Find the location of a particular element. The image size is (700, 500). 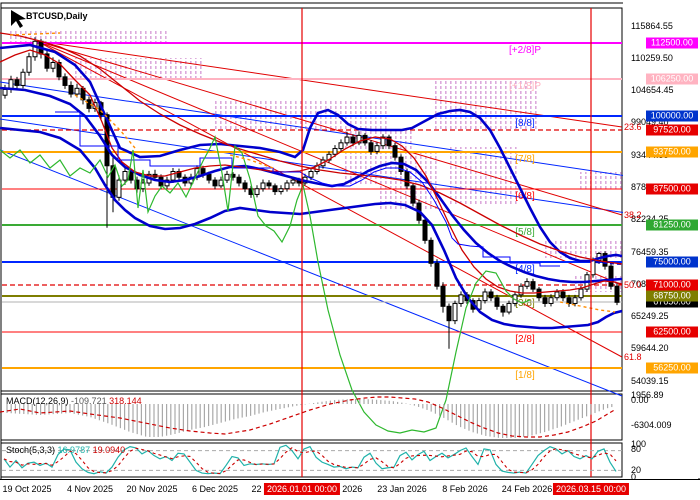

price-level-badge: 62500.00 is located at coordinates (672, 332).